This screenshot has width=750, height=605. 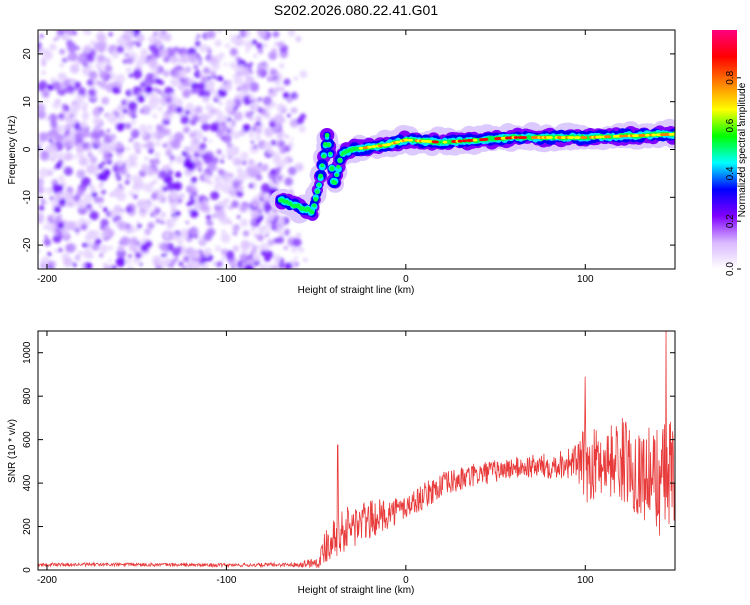 What do you see at coordinates (27, 244) in the screenshot?
I see `heatmap-y-tick-label: -20` at bounding box center [27, 244].